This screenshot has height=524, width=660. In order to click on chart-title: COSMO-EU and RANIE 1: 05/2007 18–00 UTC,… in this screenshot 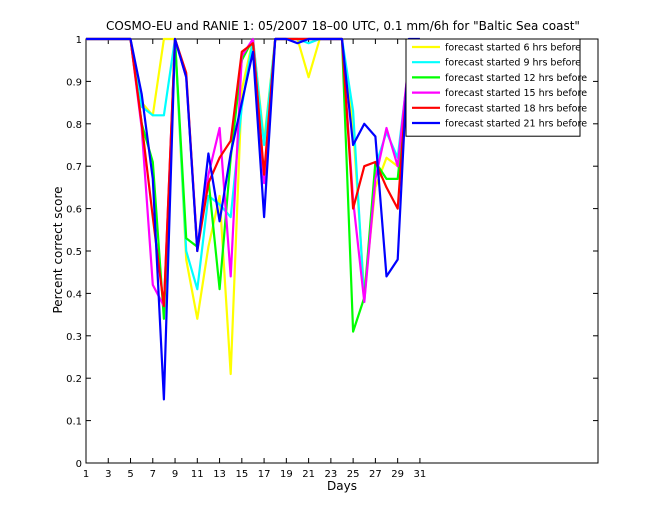, I will do `click(343, 26)`.